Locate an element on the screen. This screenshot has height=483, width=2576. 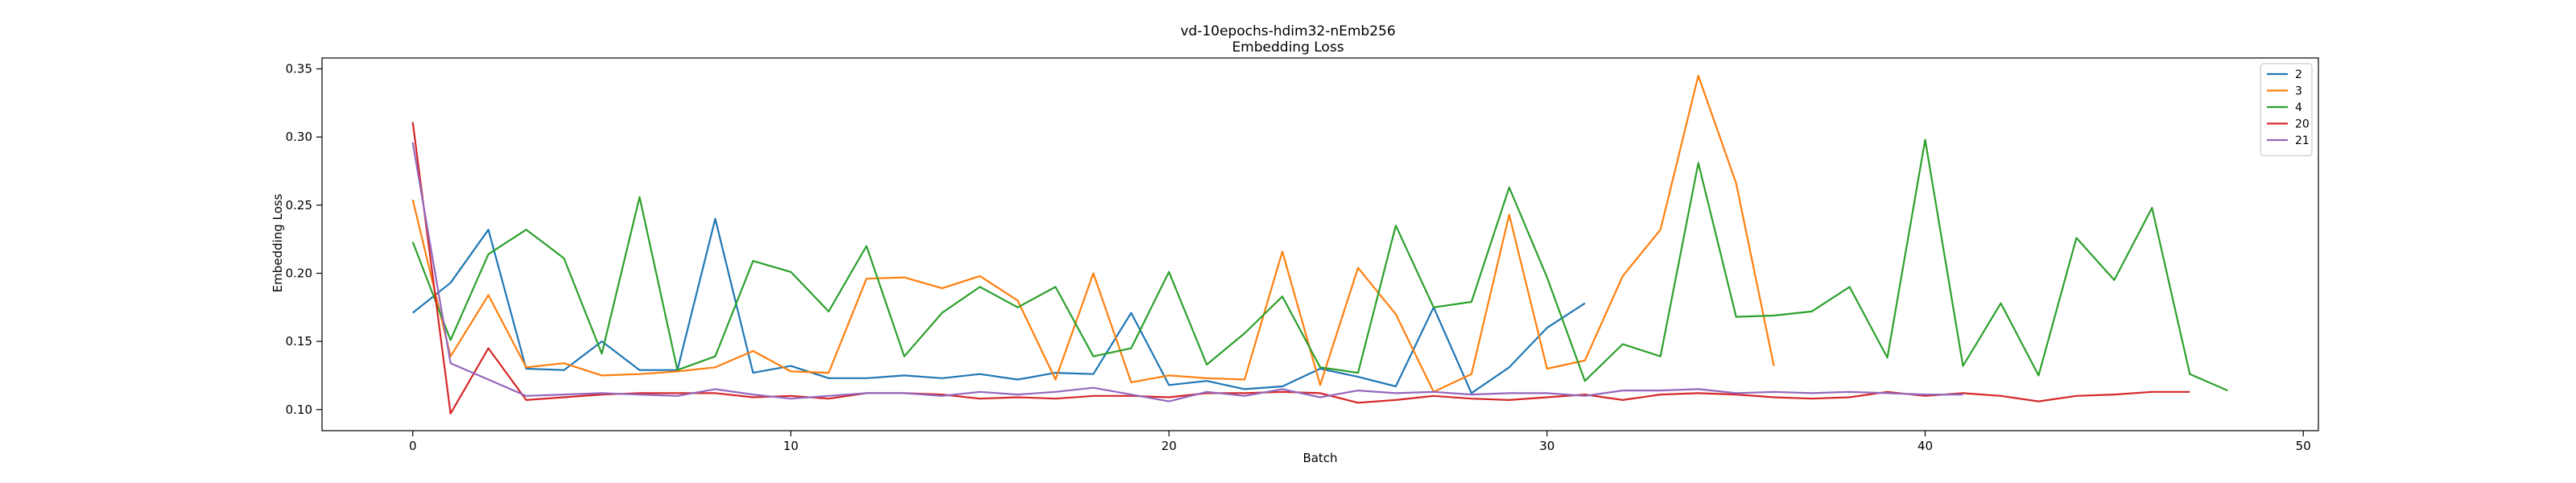
legend-label-3: 3 is located at coordinates (2298, 91).